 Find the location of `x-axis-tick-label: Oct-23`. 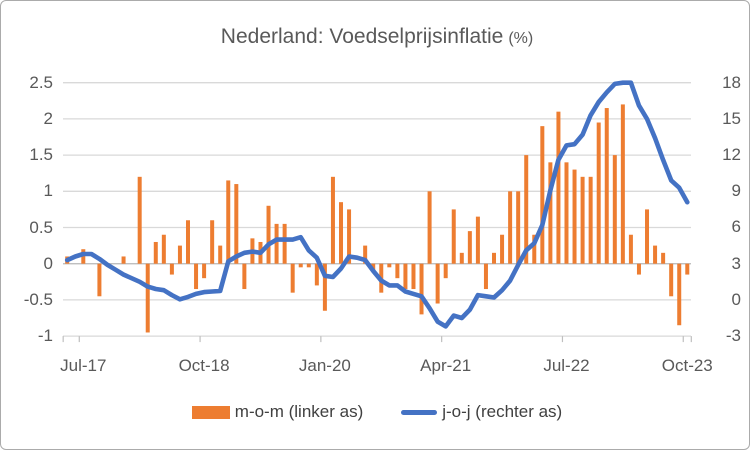

x-axis-tick-label: Oct-23 is located at coordinates (687, 365).